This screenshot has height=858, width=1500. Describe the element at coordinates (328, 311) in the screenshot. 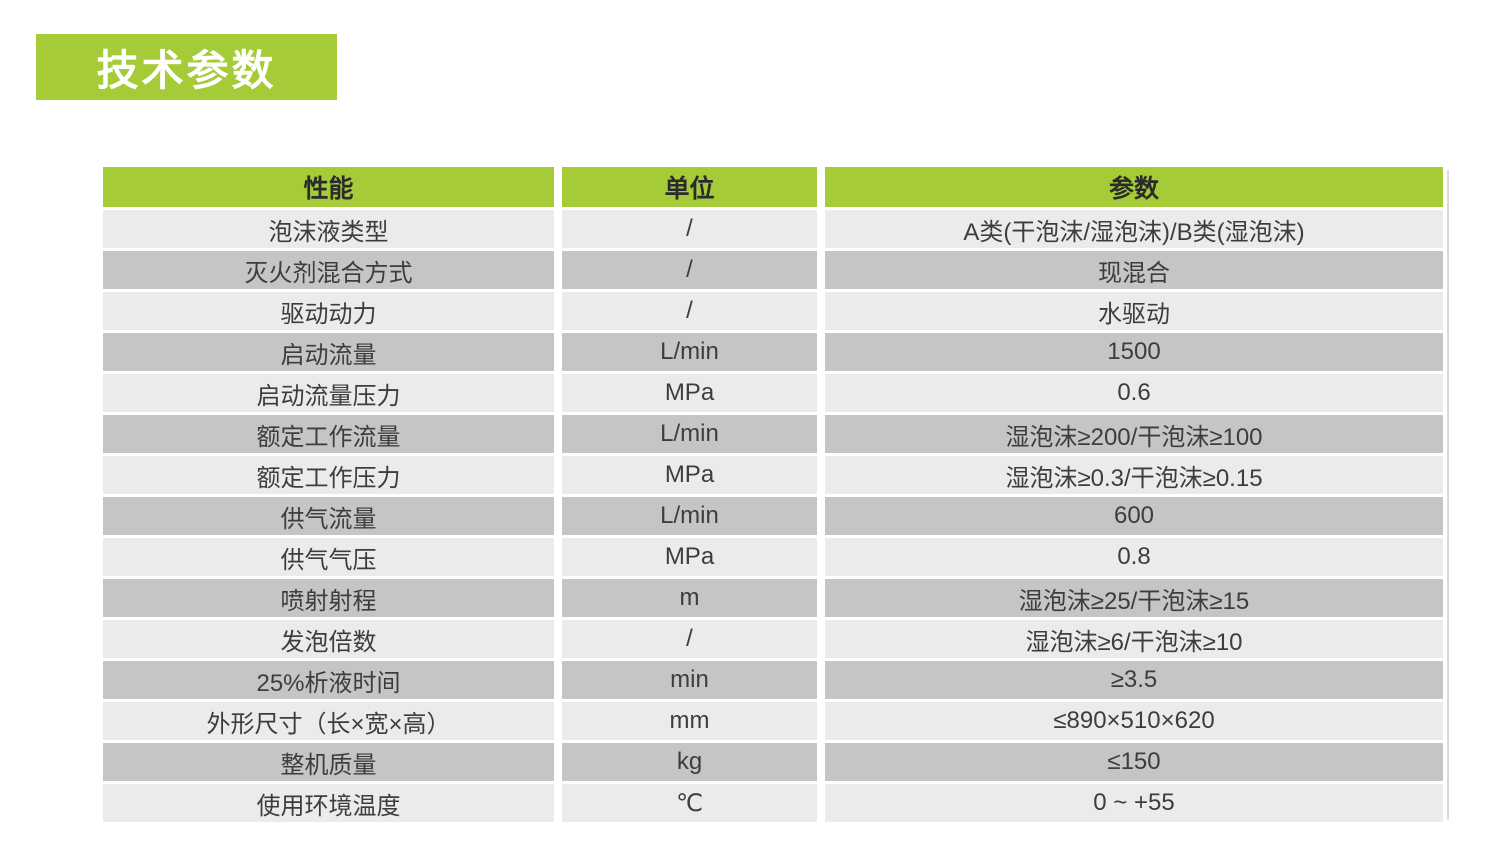

I see `row-name-cell: 驱动动力` at that location.